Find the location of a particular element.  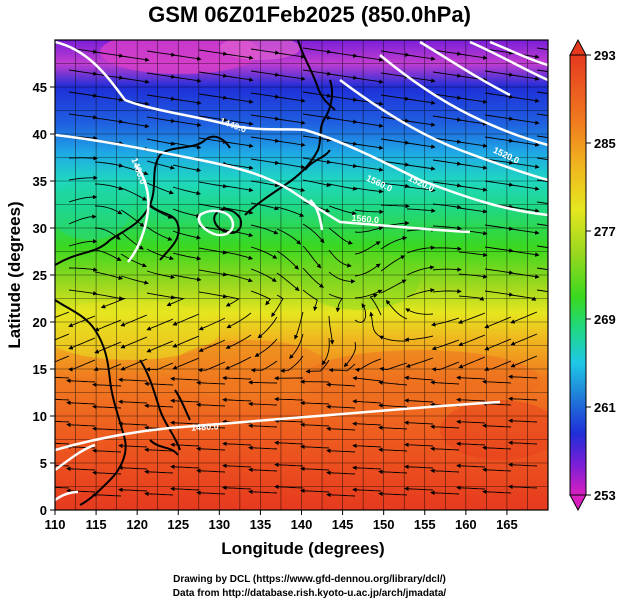

map-title: GSM 06Z01Feb2025 (850.0hPa) is located at coordinates (309, 14).